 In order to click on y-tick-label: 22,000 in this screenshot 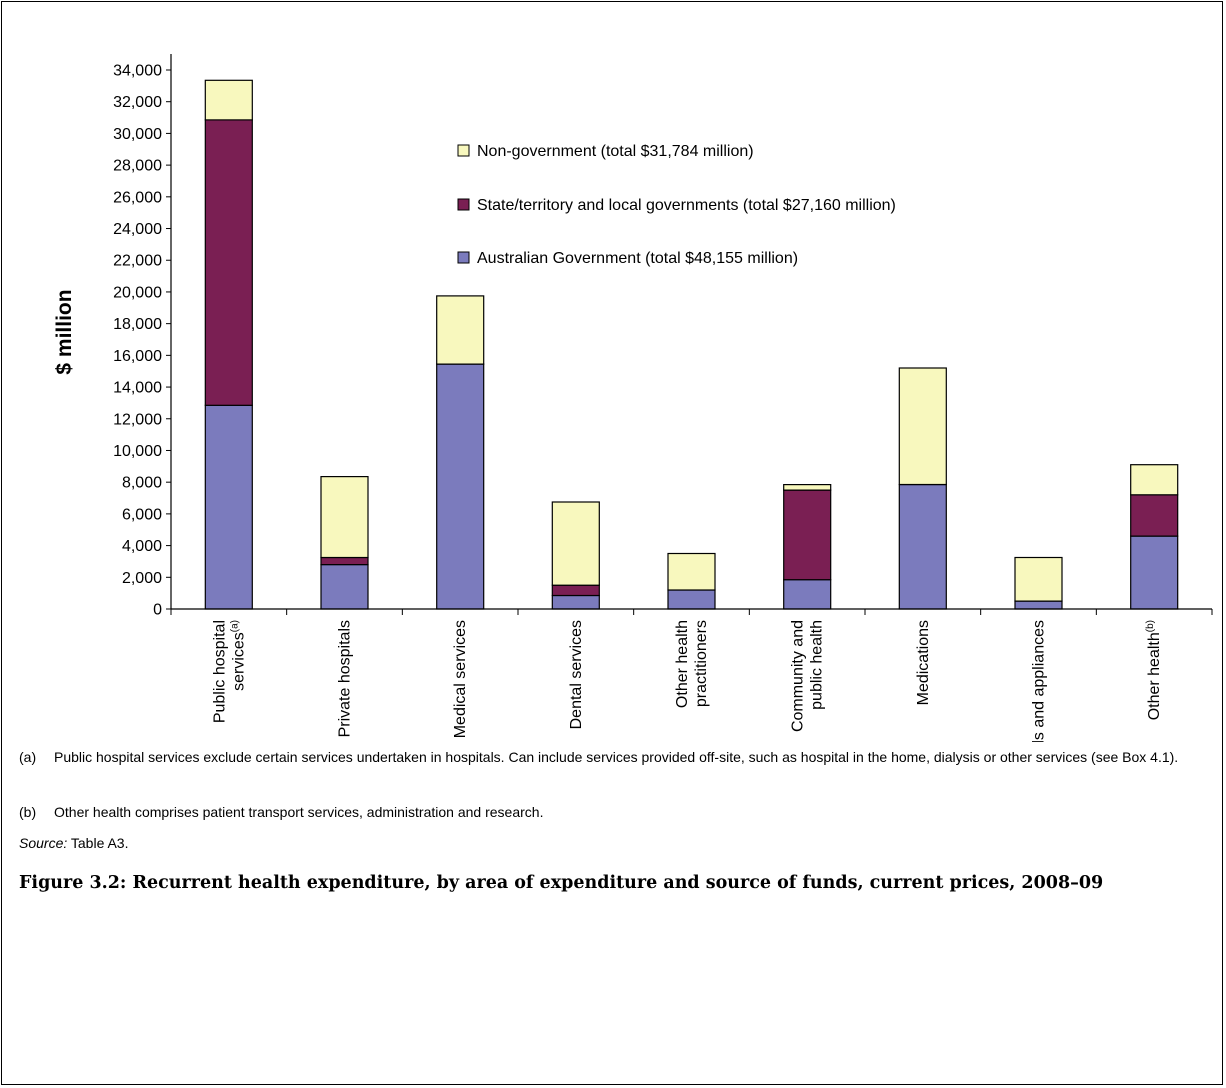, I will do `click(137, 261)`.